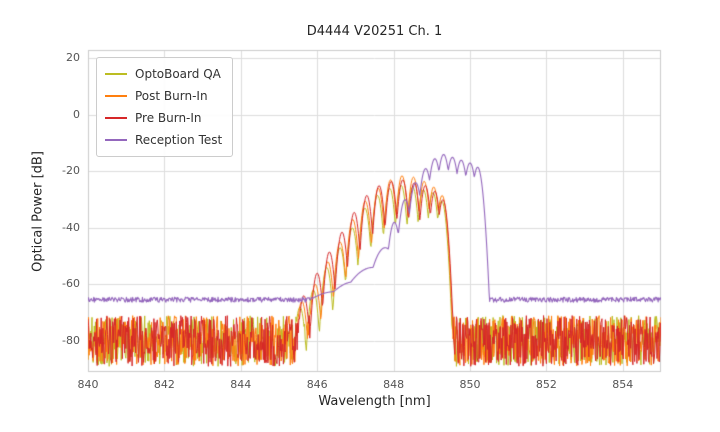 This screenshot has height=432, width=720. Describe the element at coordinates (317, 384) in the screenshot. I see `x-tick-label: 846` at that location.